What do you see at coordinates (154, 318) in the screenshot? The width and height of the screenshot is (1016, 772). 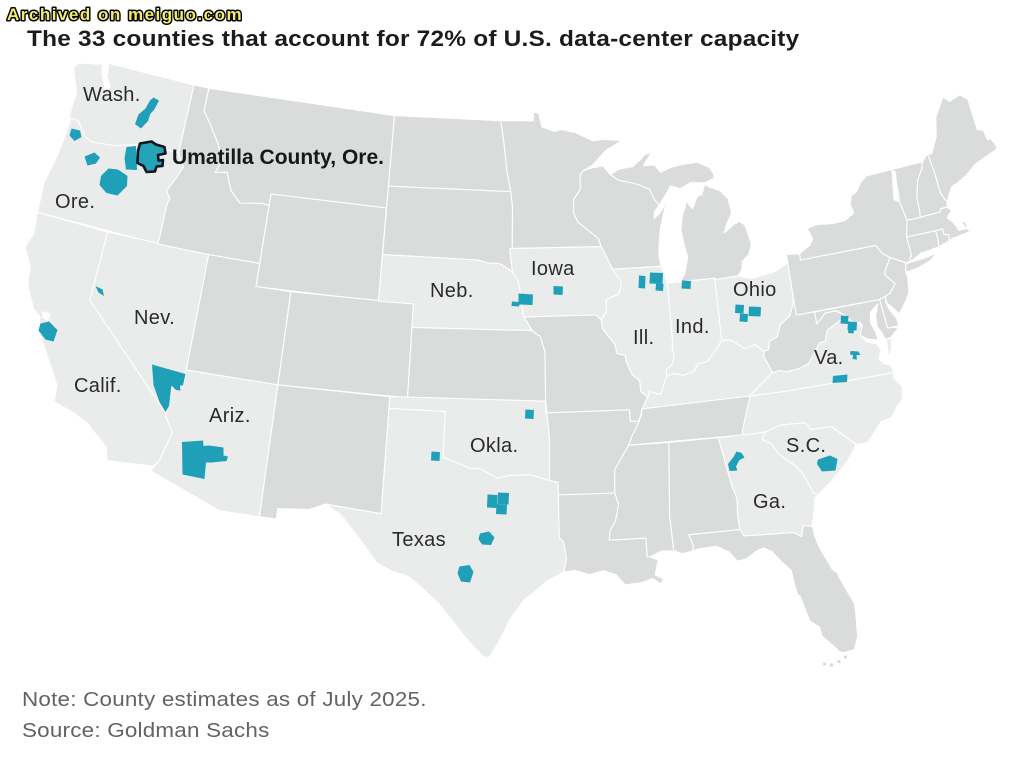 I see `svg-text: Nev.` at bounding box center [154, 318].